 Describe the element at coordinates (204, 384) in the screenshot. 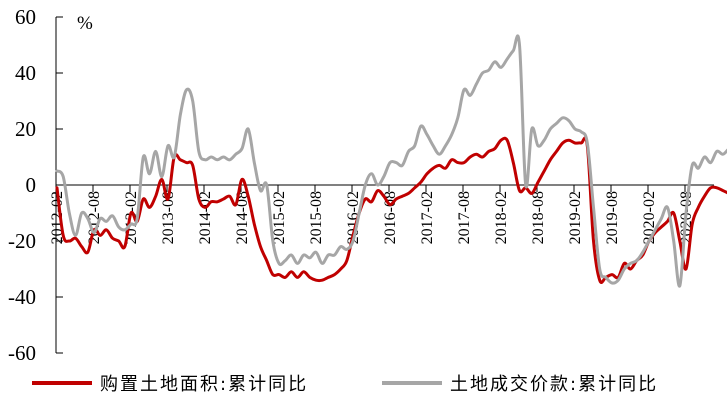

I see `legend-label: 购置土地面积:累计同比` at that location.